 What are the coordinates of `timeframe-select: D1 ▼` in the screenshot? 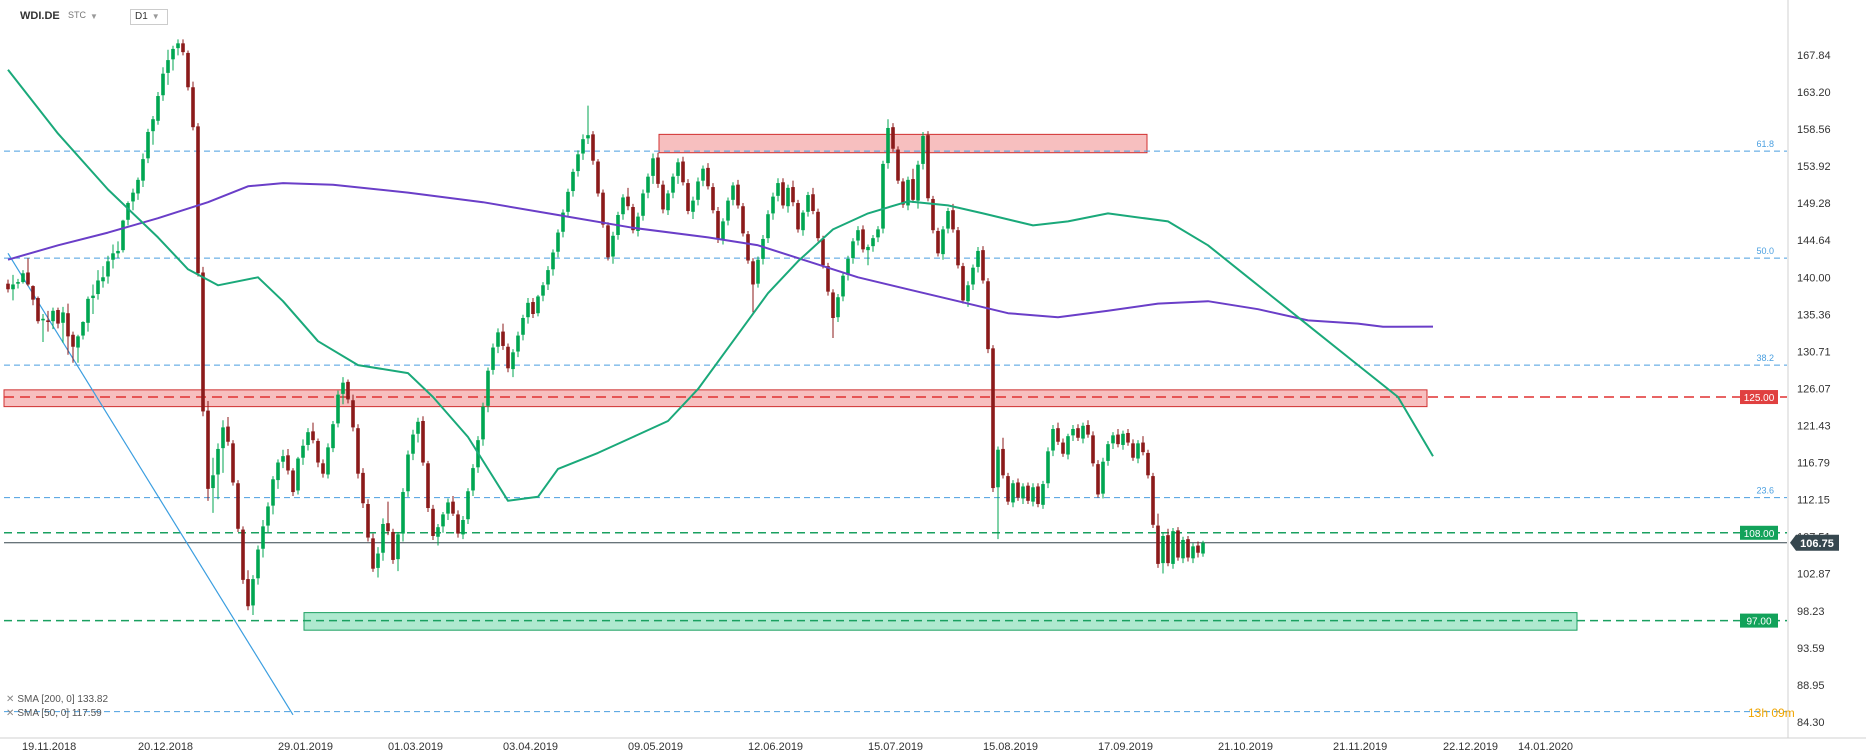 It's located at (149, 17).